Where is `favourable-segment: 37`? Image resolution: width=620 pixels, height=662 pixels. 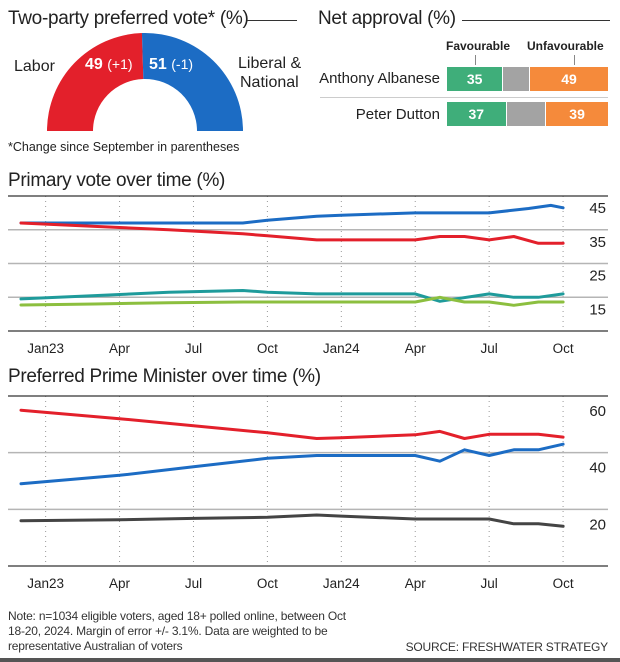
favourable-segment: 37 is located at coordinates (477, 114).